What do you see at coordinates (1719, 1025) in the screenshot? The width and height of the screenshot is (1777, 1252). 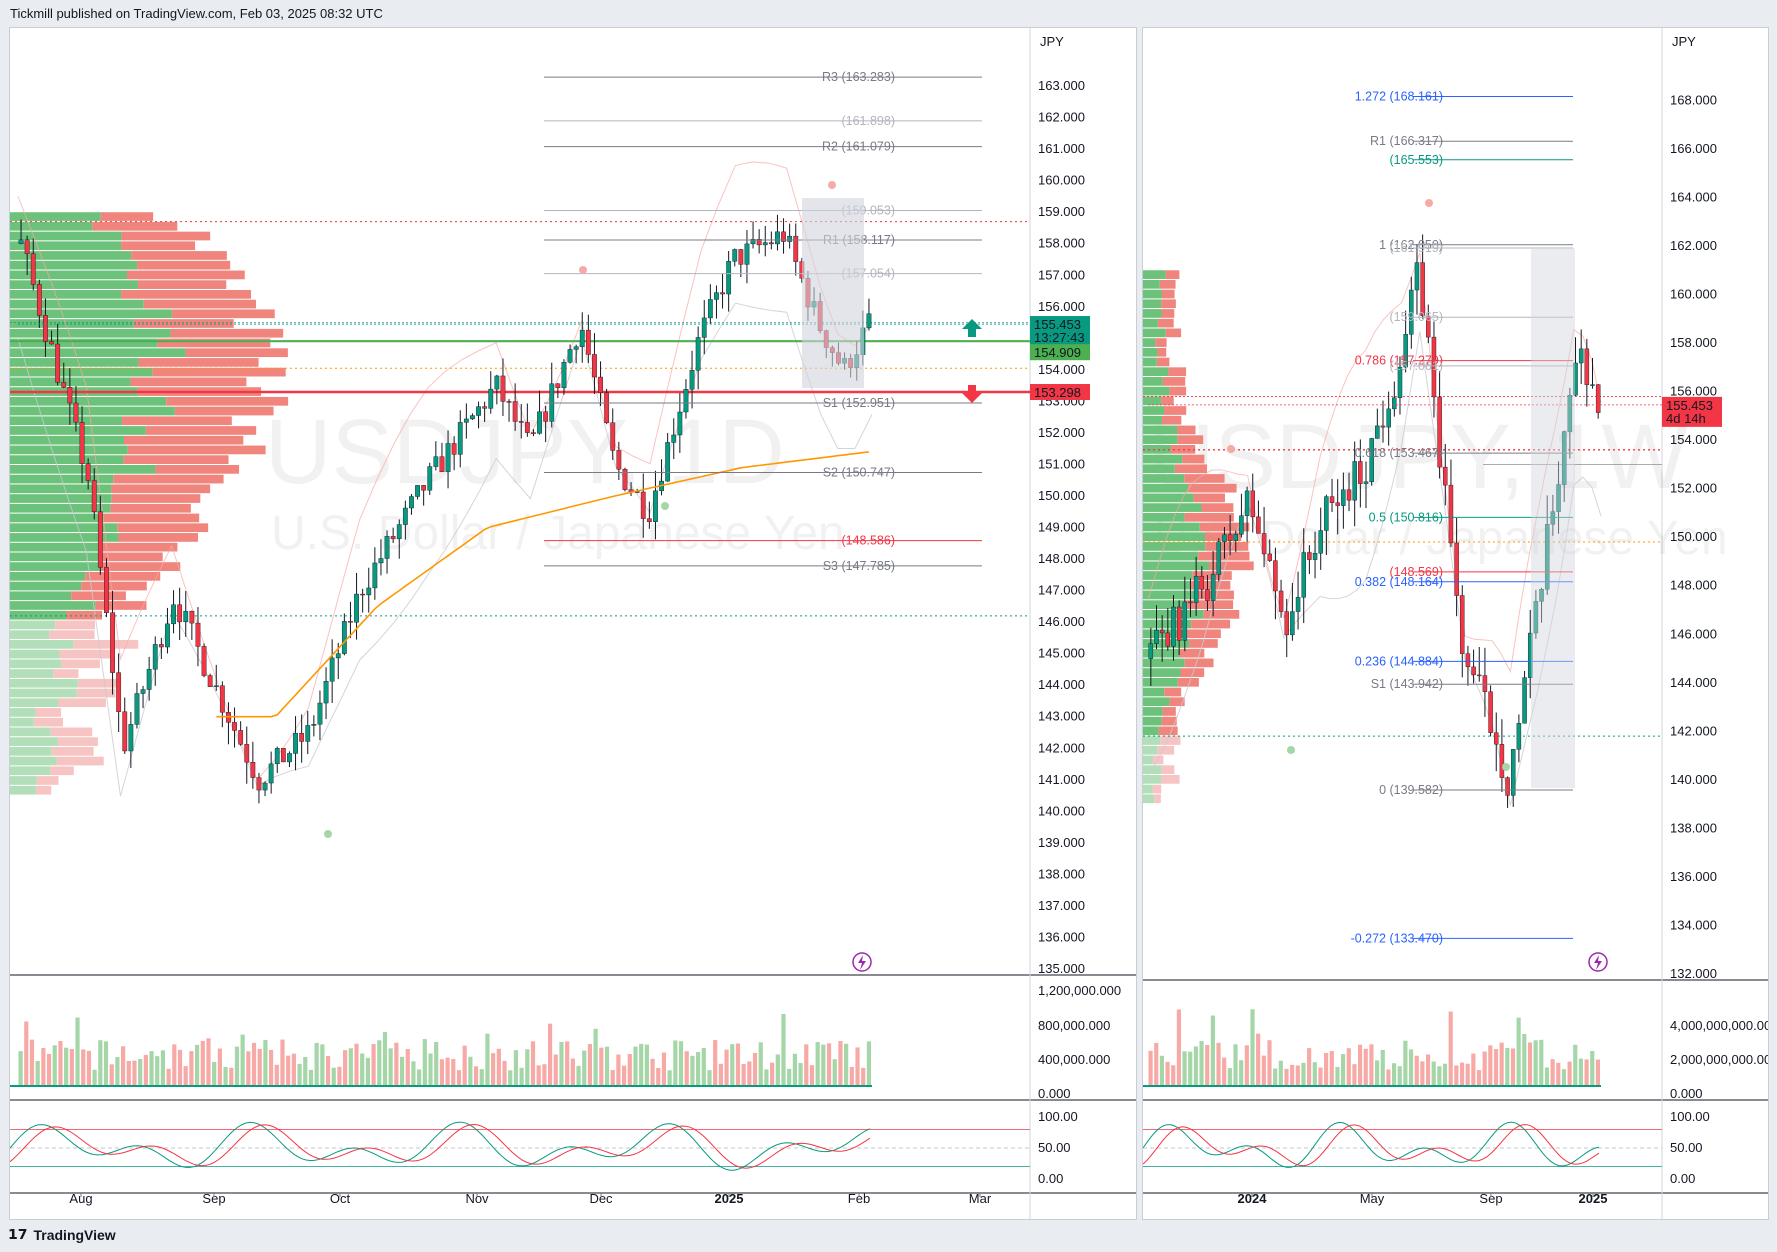 I see `volume-tick-label: 4,000,000,000.000` at bounding box center [1719, 1025].